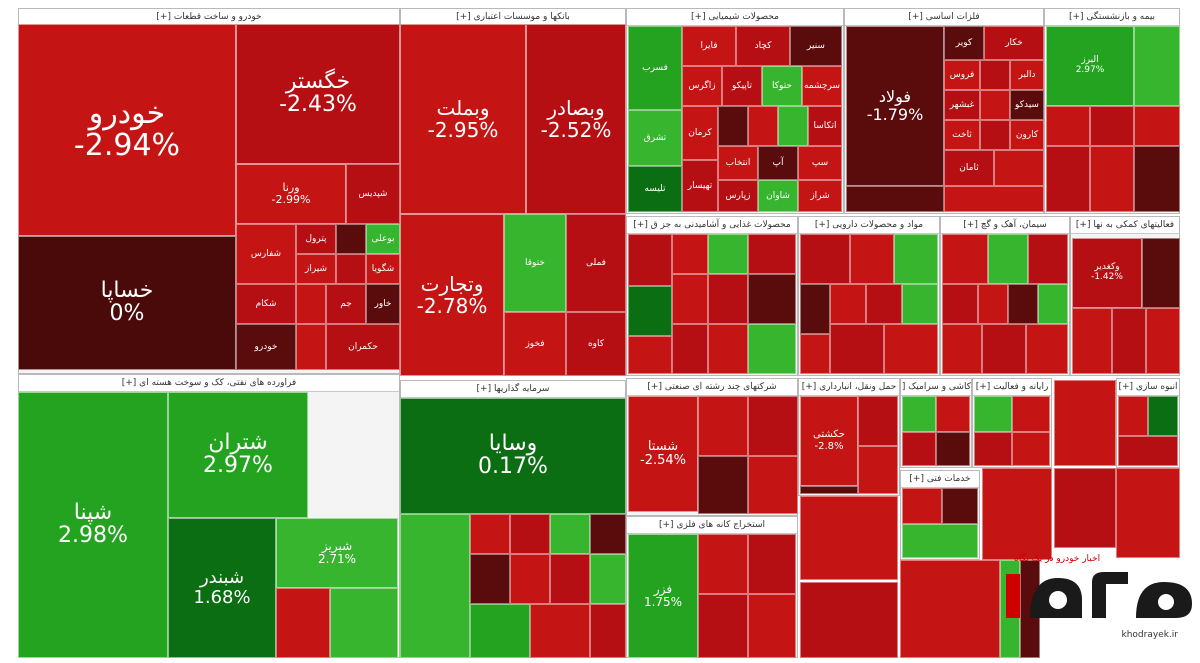 Image resolution: width=1200 pixels, height=663 pixels. I want to click on stock-tile-small: ختوقا, so click(535, 263).